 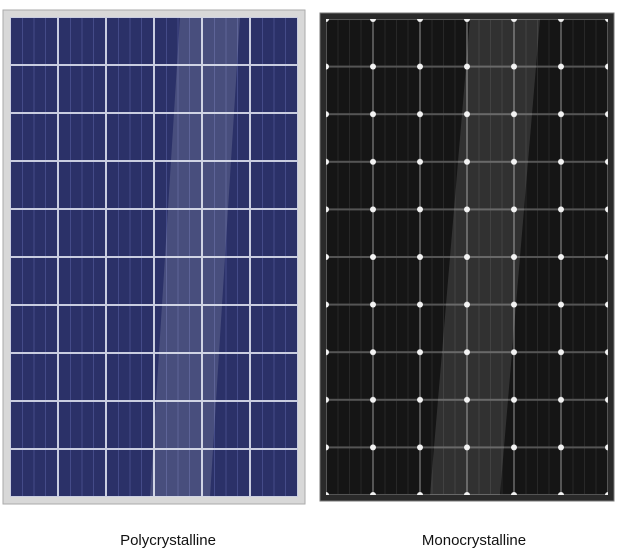 What do you see at coordinates (195, 257) in the screenshot?
I see `glare` at bounding box center [195, 257].